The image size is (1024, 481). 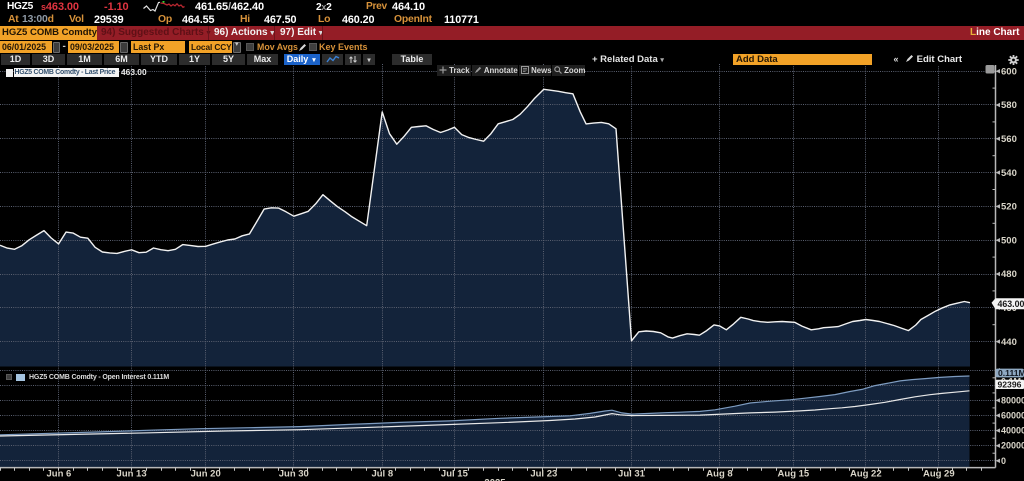 I want to click on svg-text: 2025, so click(x=495, y=479).